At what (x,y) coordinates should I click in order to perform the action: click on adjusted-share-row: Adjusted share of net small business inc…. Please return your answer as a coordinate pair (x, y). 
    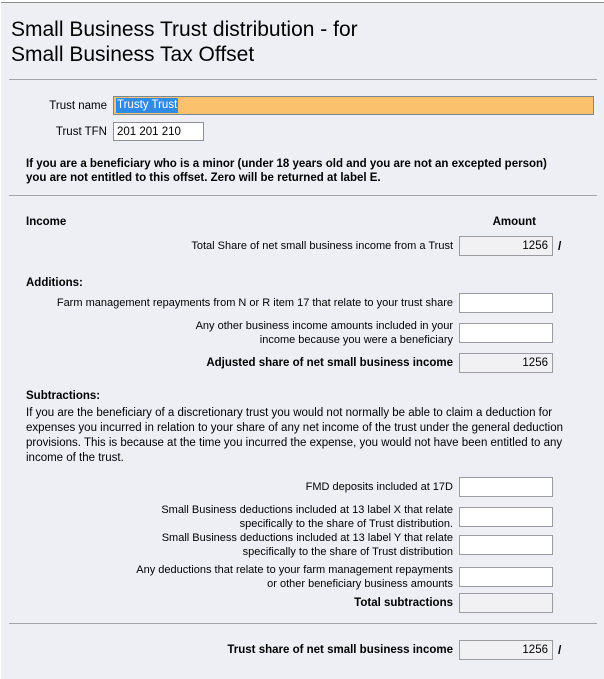
    Looking at the image, I should click on (302, 363).